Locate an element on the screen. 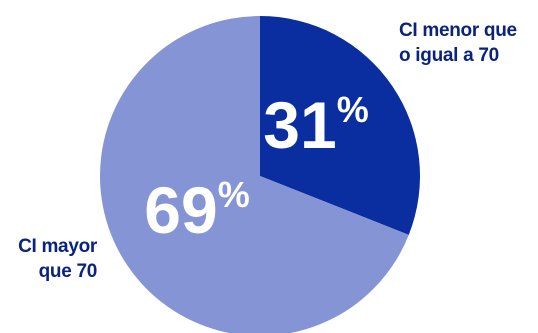 The width and height of the screenshot is (538, 333). percent-unit-high: % is located at coordinates (234, 194).